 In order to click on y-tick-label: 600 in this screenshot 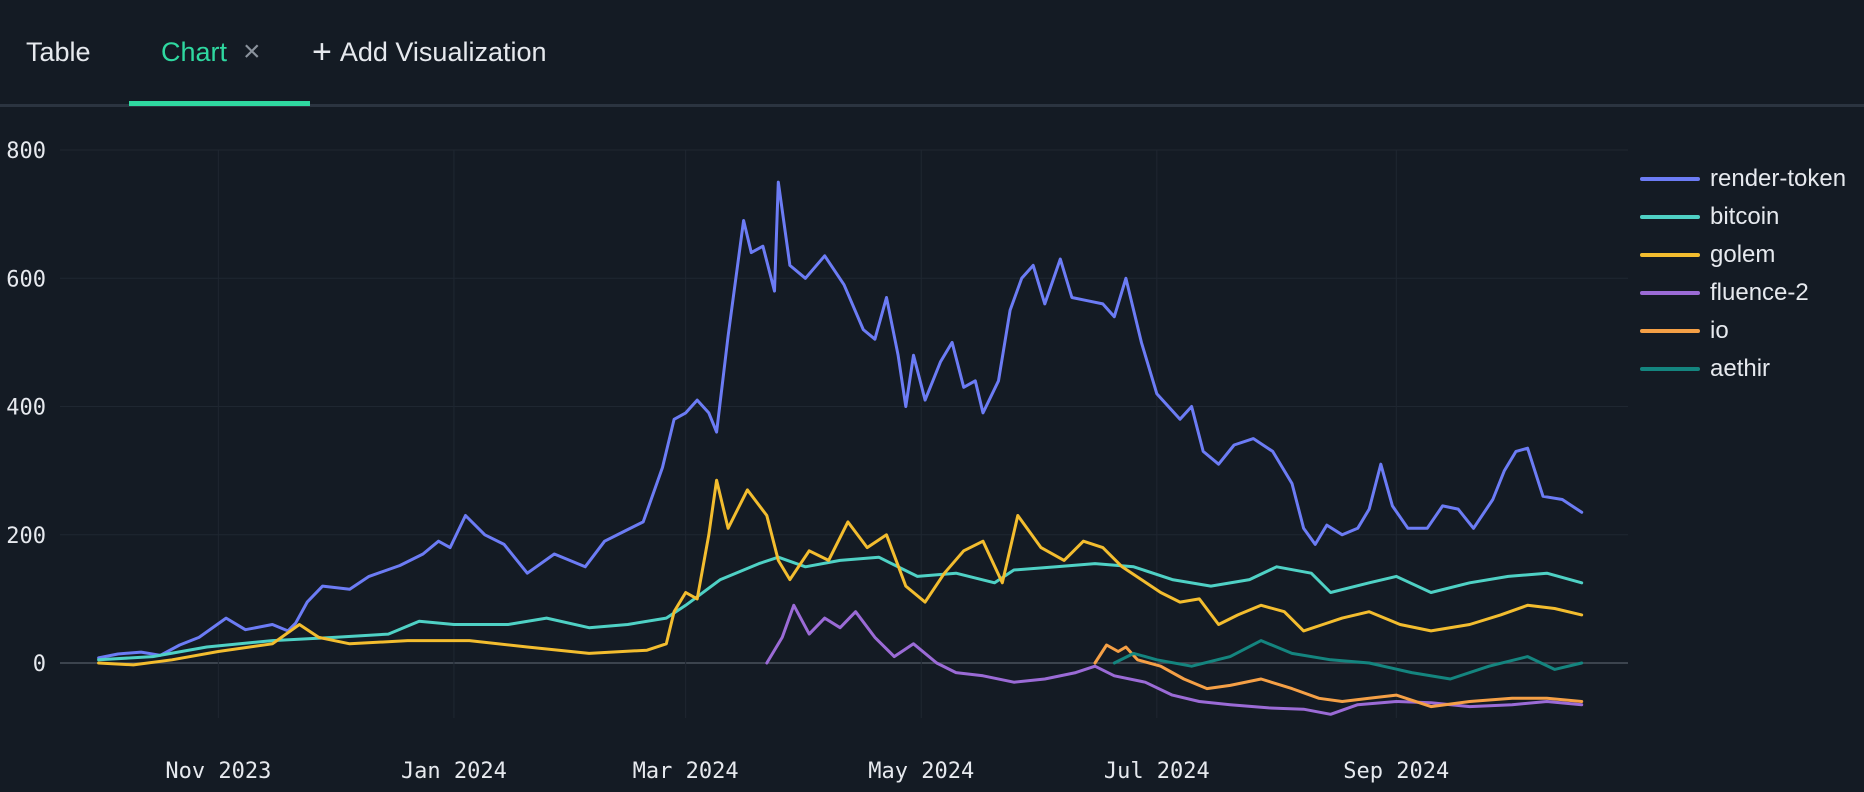, I will do `click(26, 279)`.